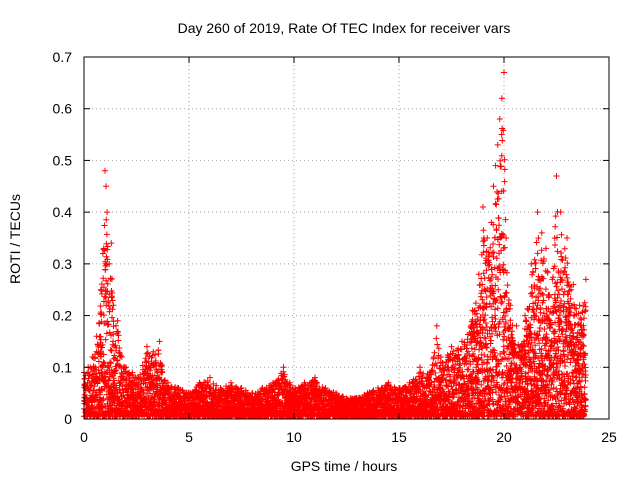 The height and width of the screenshot is (480, 640). What do you see at coordinates (63, 316) in the screenshot?
I see `y-tick-label: 0.2` at bounding box center [63, 316].